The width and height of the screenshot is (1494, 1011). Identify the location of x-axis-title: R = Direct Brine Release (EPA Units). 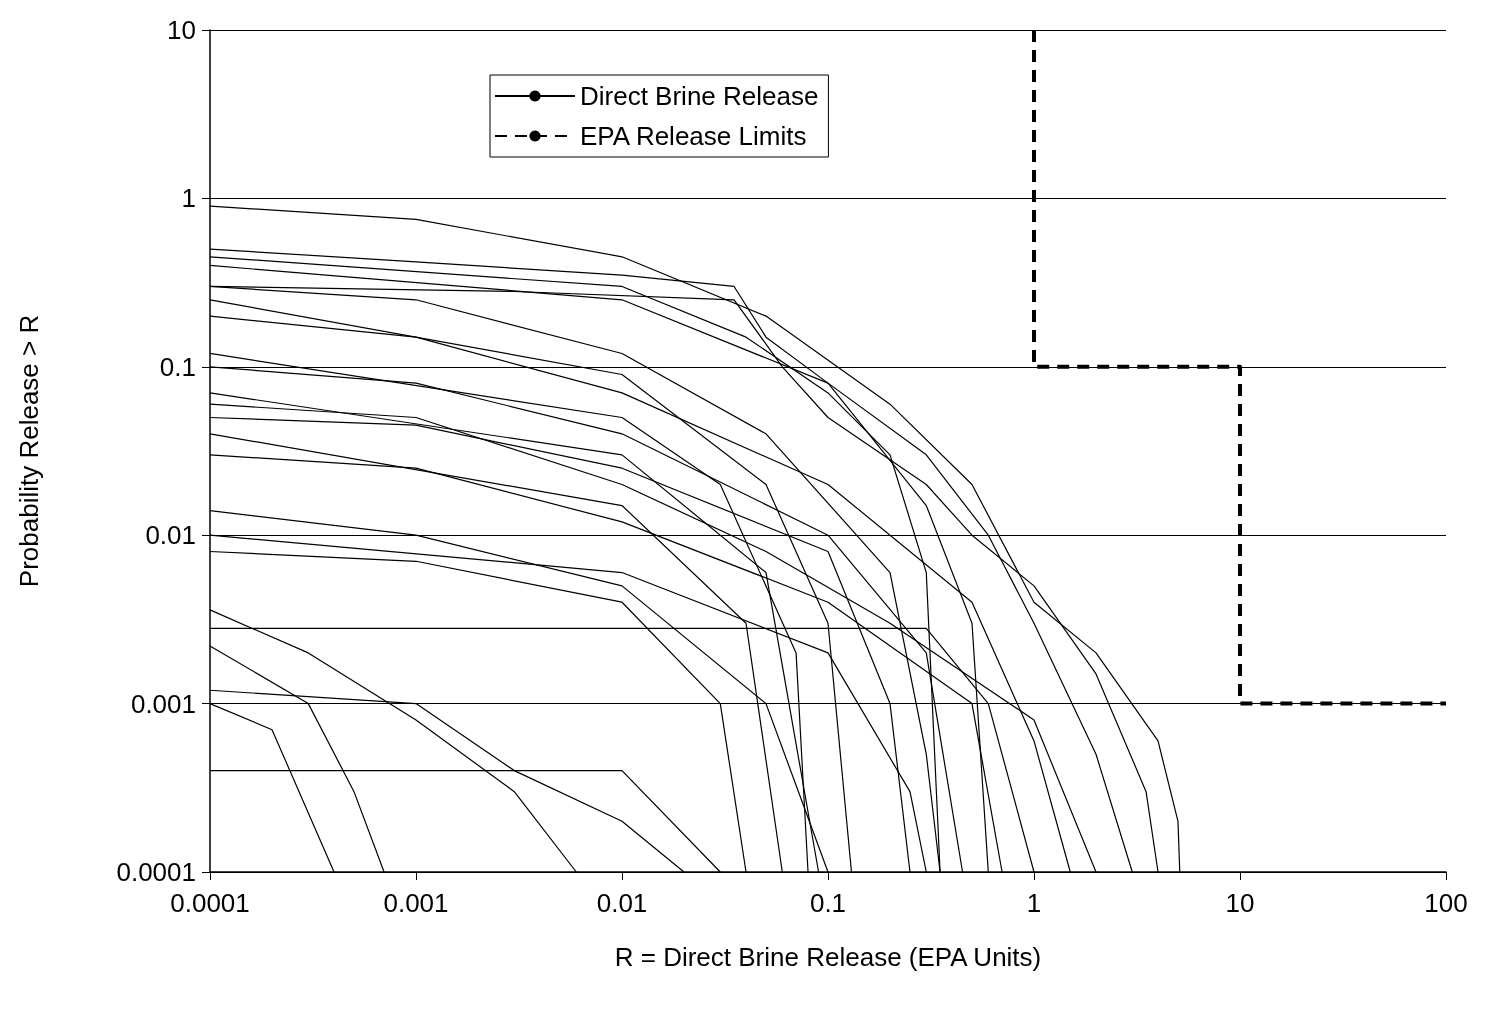
(828, 957).